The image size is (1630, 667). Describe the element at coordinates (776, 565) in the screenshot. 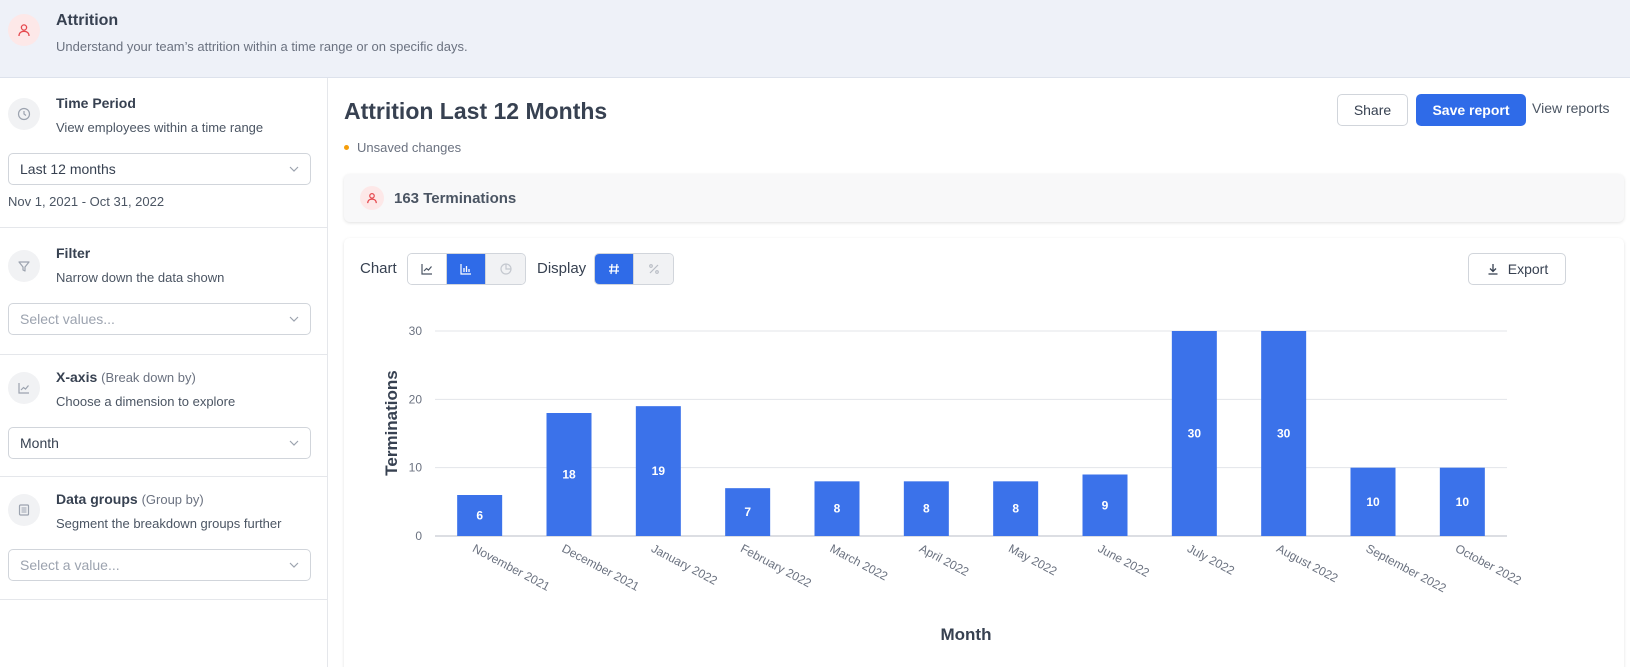

I see `x-tick-label: February 2022` at that location.